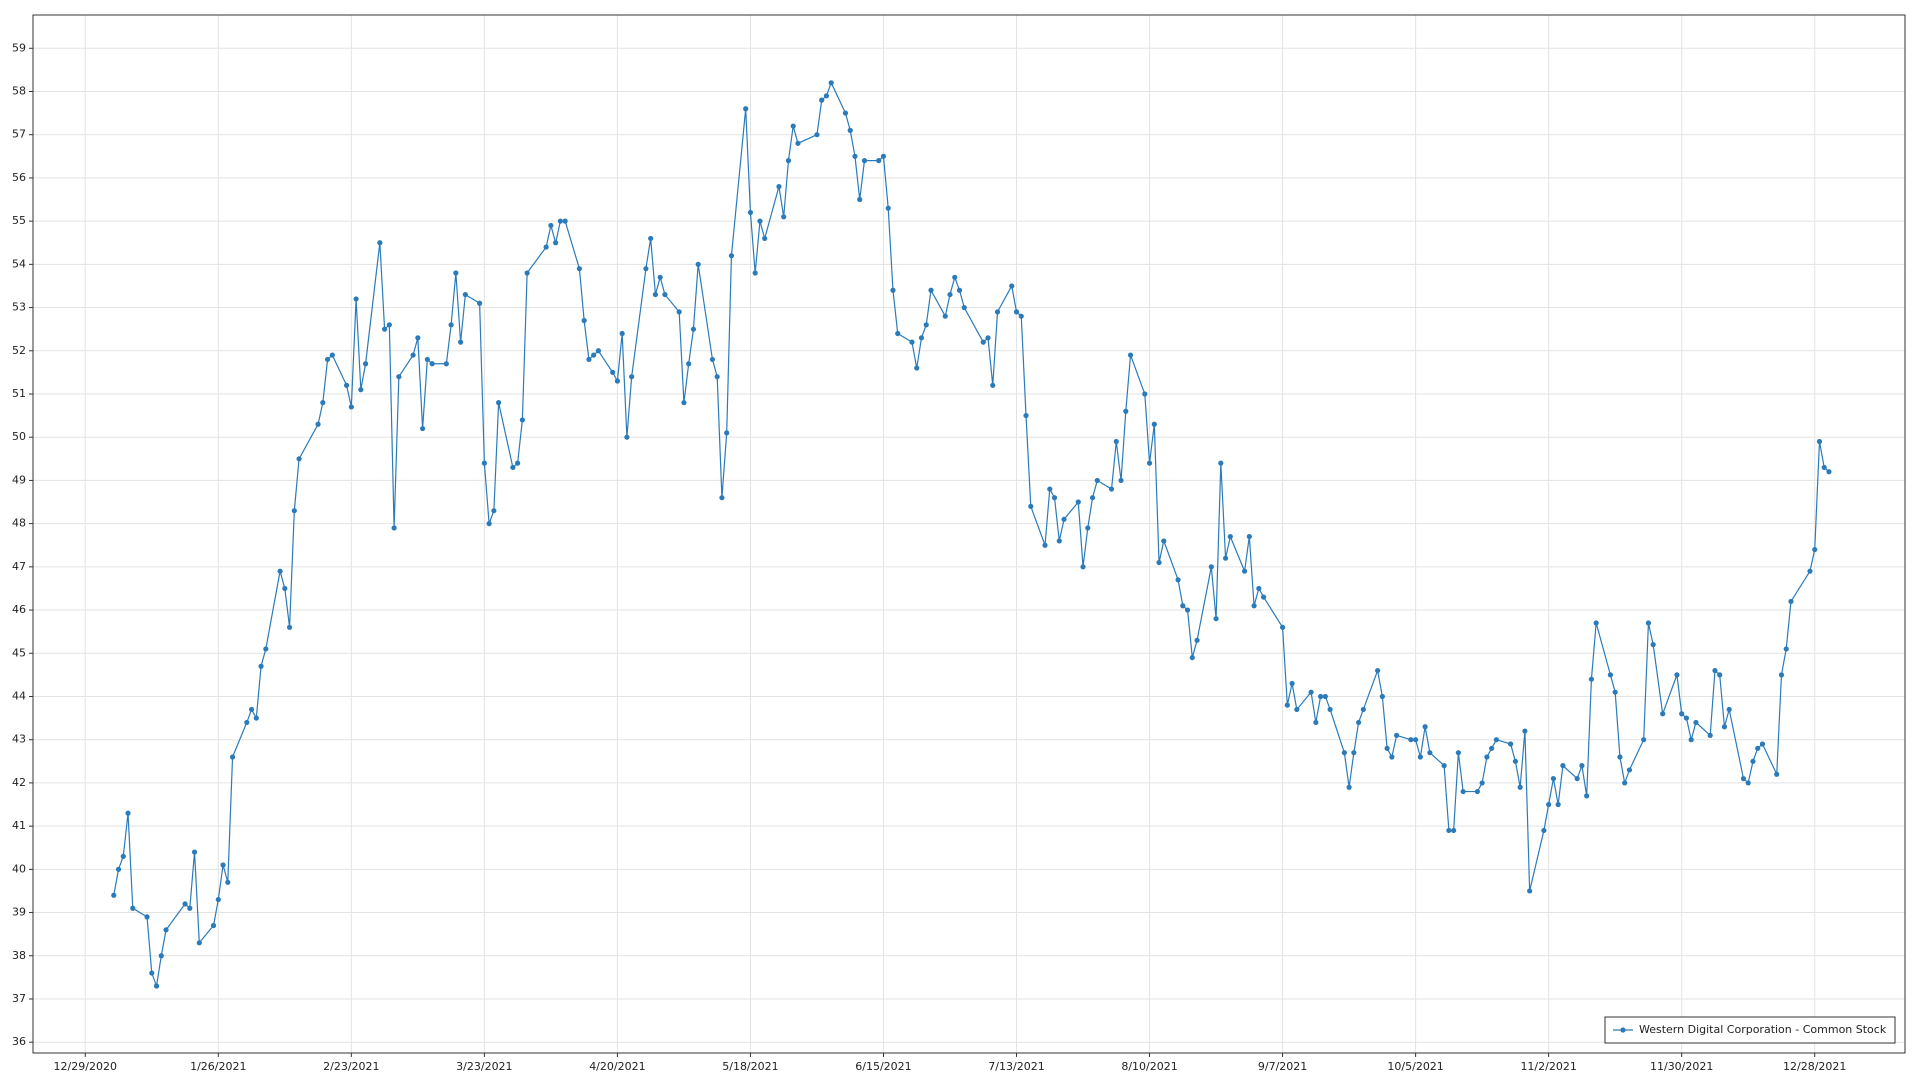  Describe the element at coordinates (19, 523) in the screenshot. I see `y-tick-label: 48` at that location.